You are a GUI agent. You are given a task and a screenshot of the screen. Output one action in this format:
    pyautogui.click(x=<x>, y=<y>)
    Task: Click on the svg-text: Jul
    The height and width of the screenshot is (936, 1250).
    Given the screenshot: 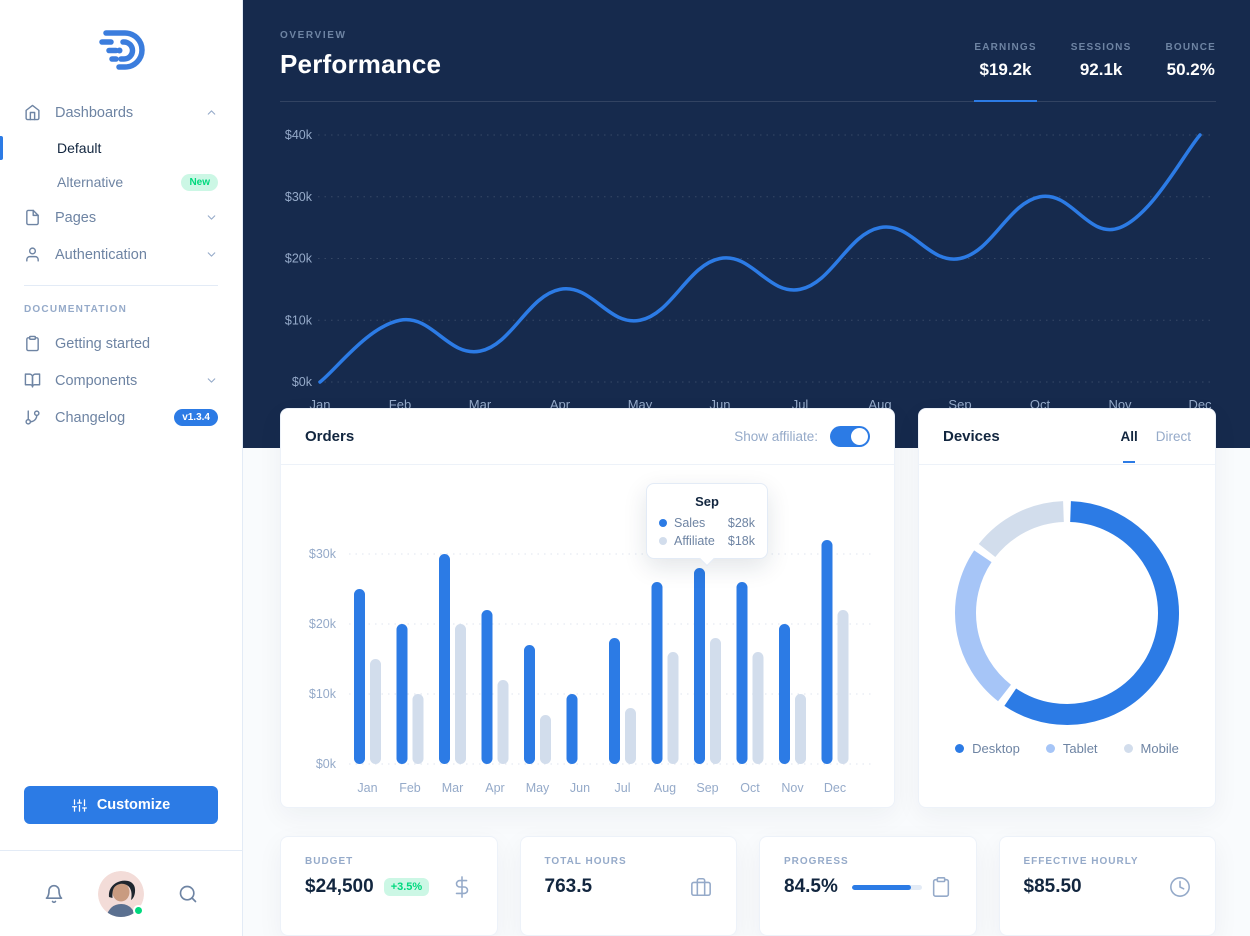 What is the action you would take?
    pyautogui.click(x=623, y=788)
    